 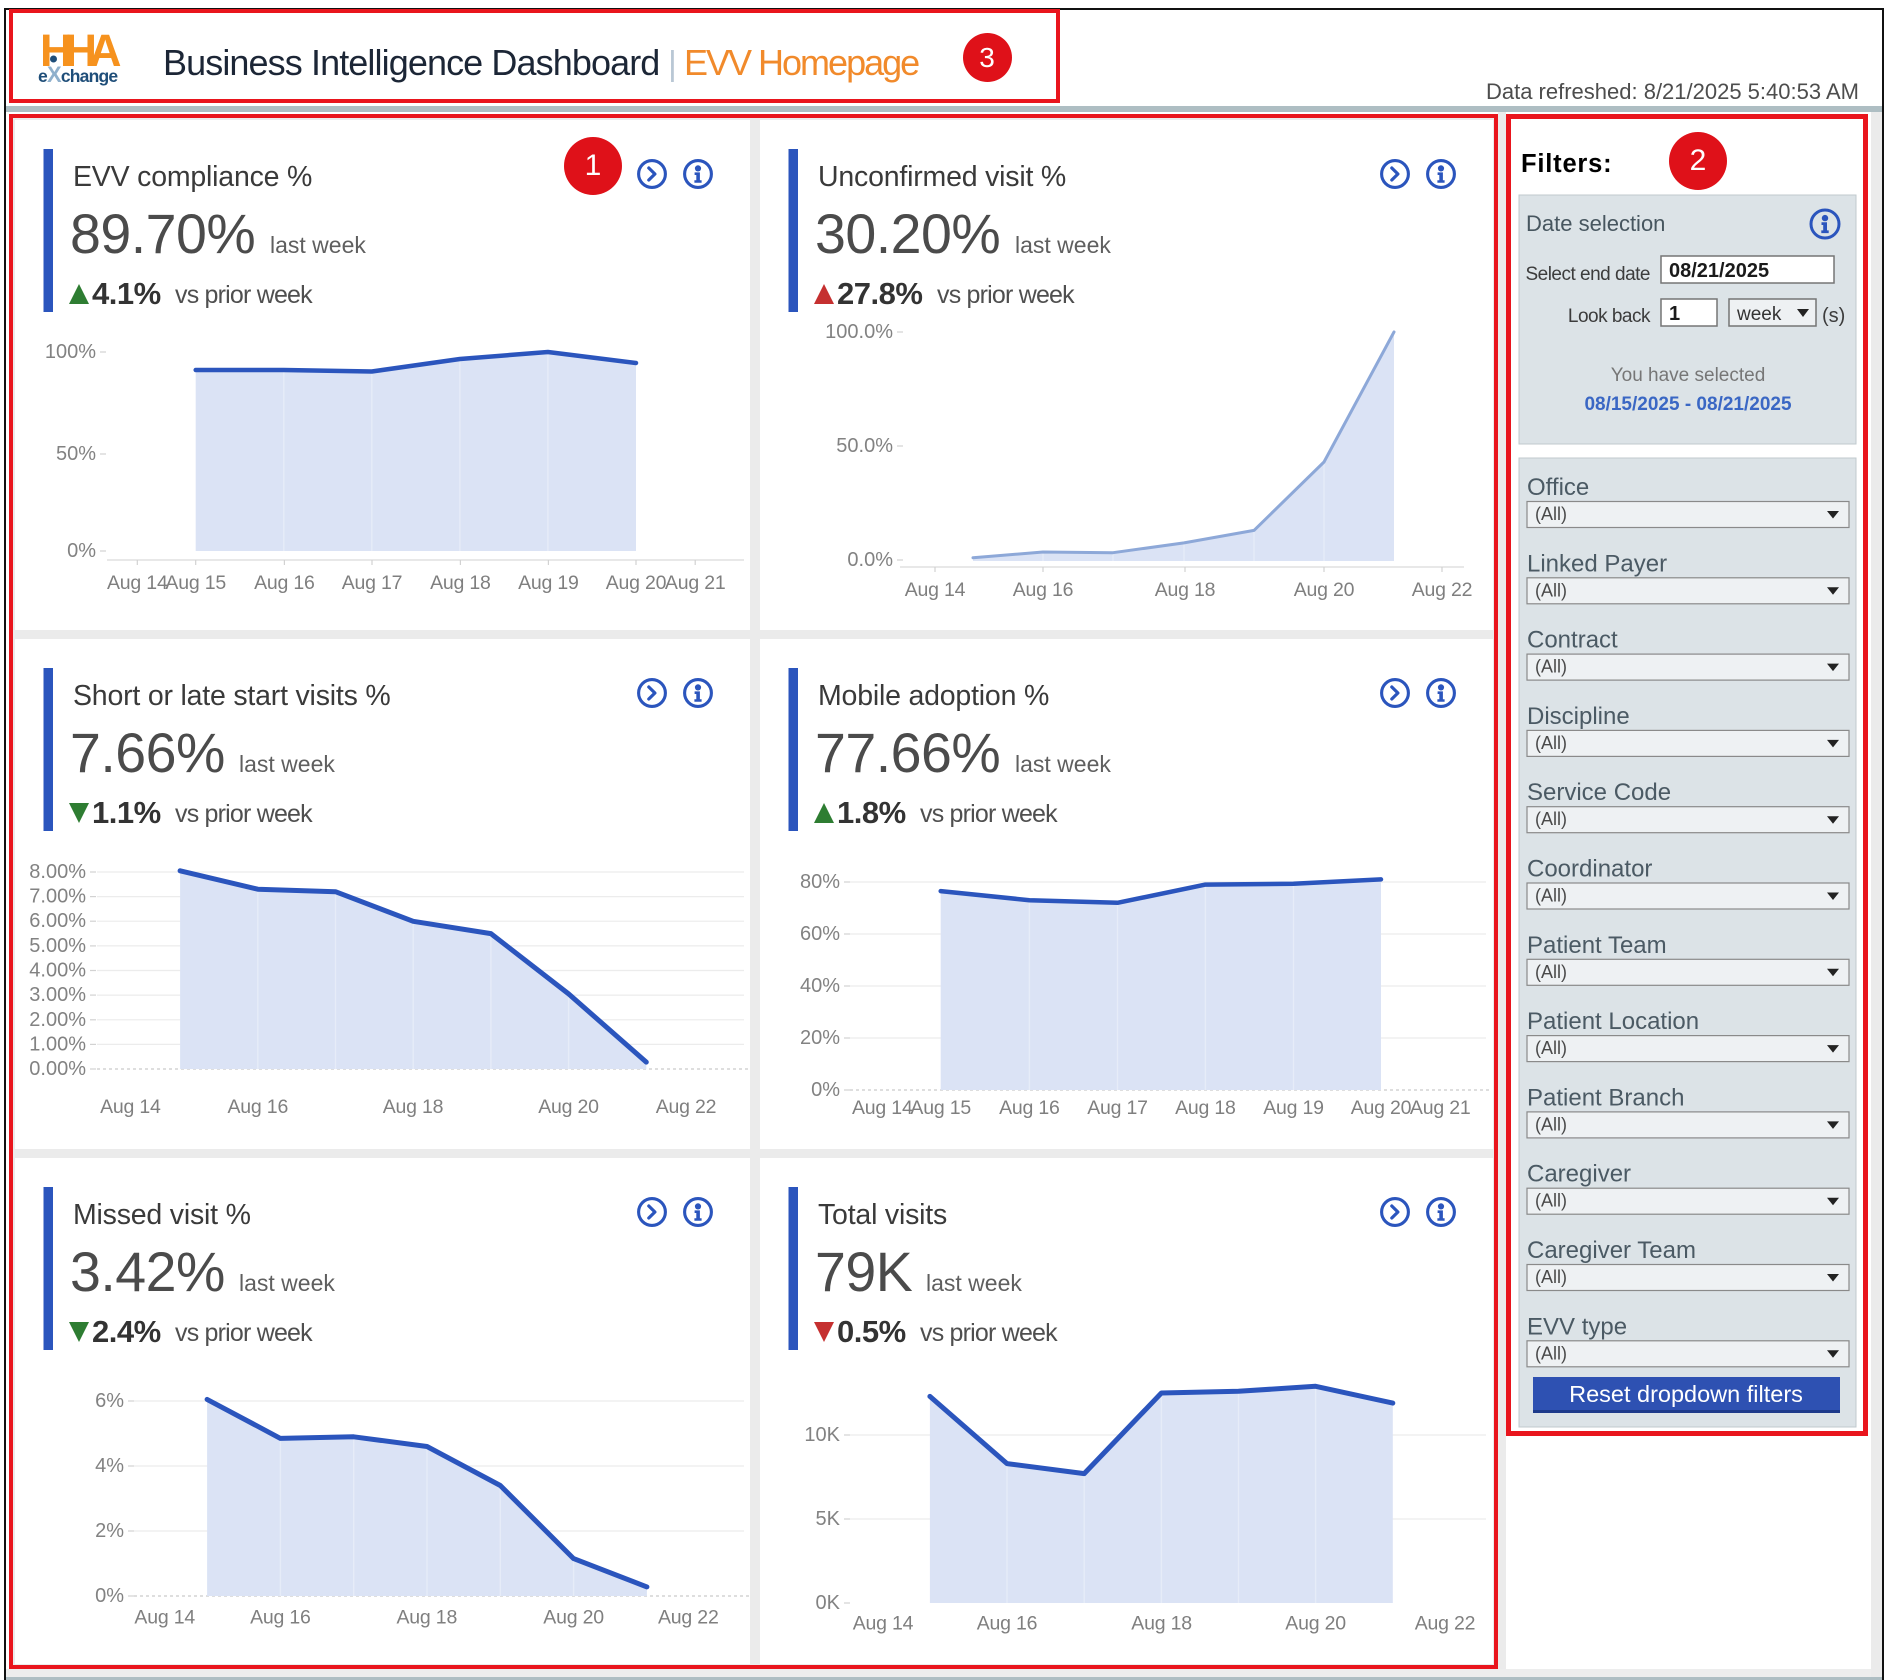 What do you see at coordinates (870, 560) in the screenshot?
I see `svg-text: 0.0%` at bounding box center [870, 560].